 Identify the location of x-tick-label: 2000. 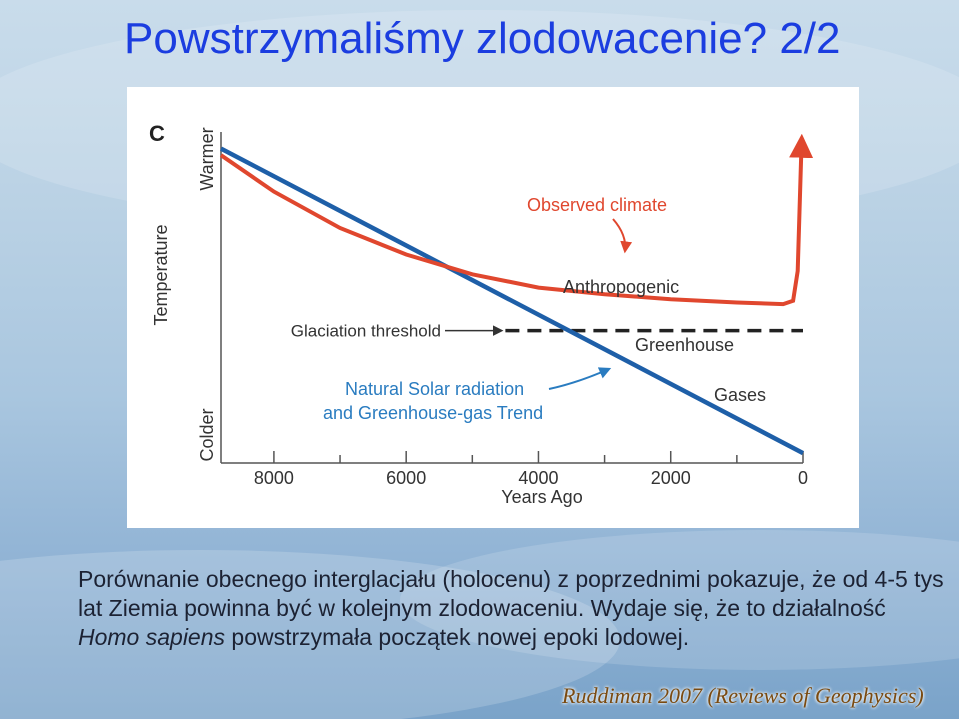
(671, 478).